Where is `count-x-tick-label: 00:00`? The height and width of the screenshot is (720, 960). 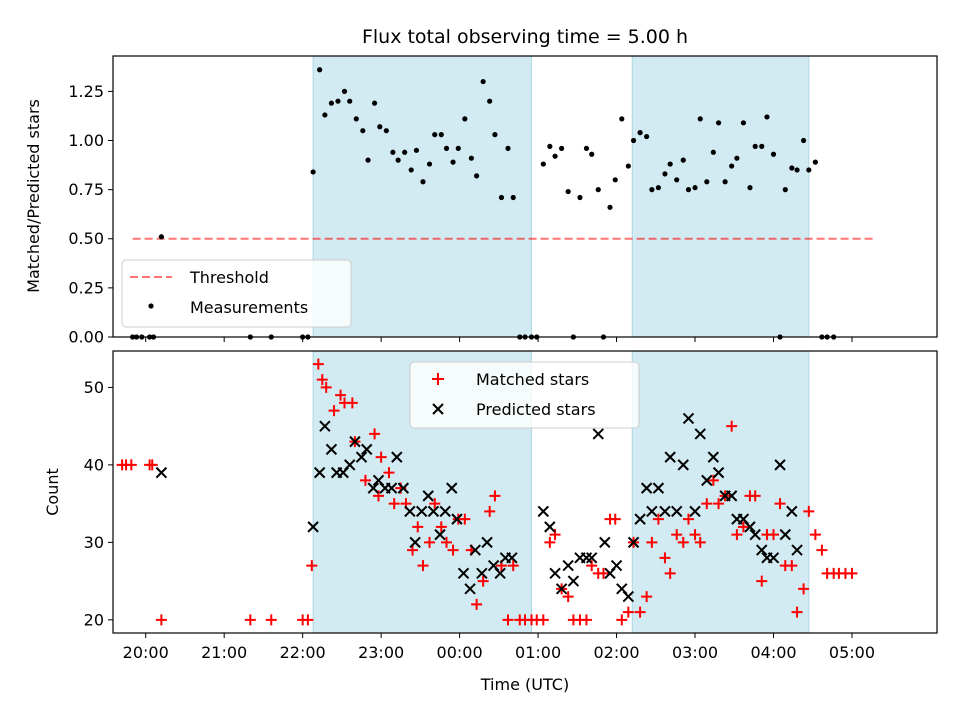
count-x-tick-label: 00:00 is located at coordinates (460, 652).